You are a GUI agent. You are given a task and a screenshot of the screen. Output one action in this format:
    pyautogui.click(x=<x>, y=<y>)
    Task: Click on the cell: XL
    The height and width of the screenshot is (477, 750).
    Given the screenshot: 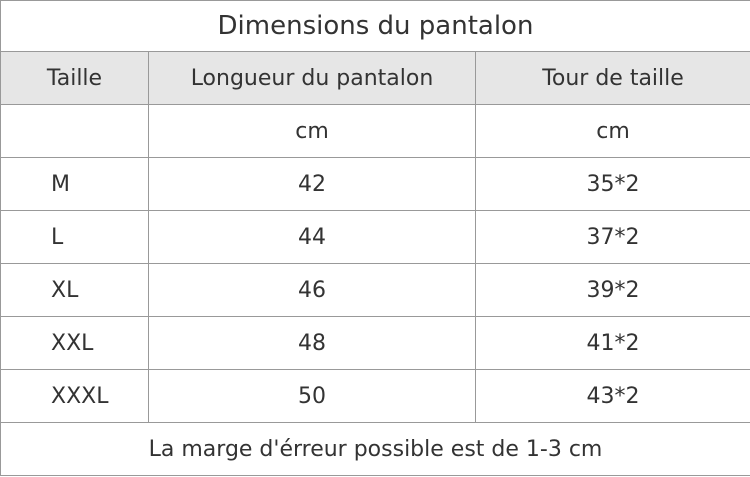 What is the action you would take?
    pyautogui.click(x=74, y=290)
    